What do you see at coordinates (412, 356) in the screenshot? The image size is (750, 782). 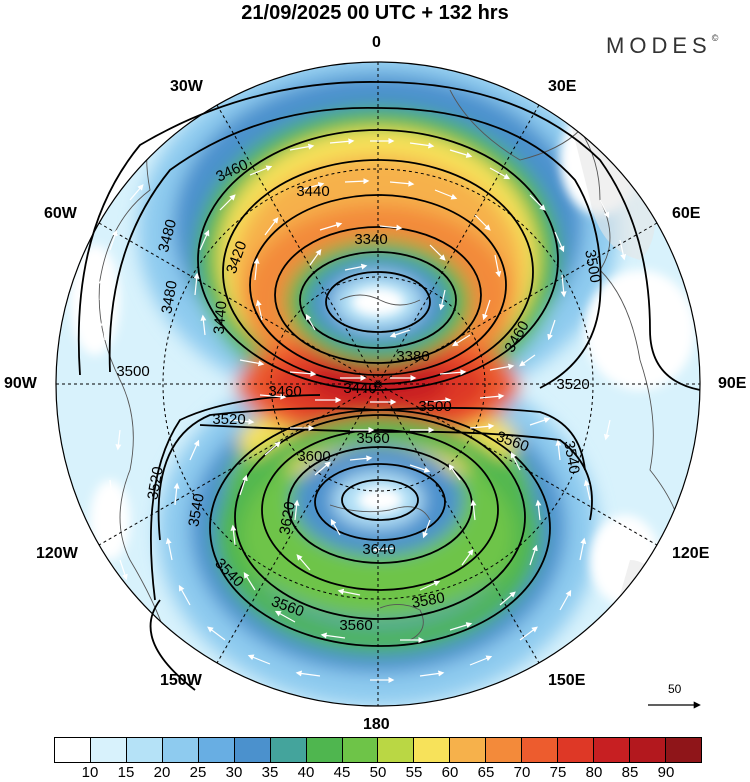 I see `contour-label: 3380` at bounding box center [412, 356].